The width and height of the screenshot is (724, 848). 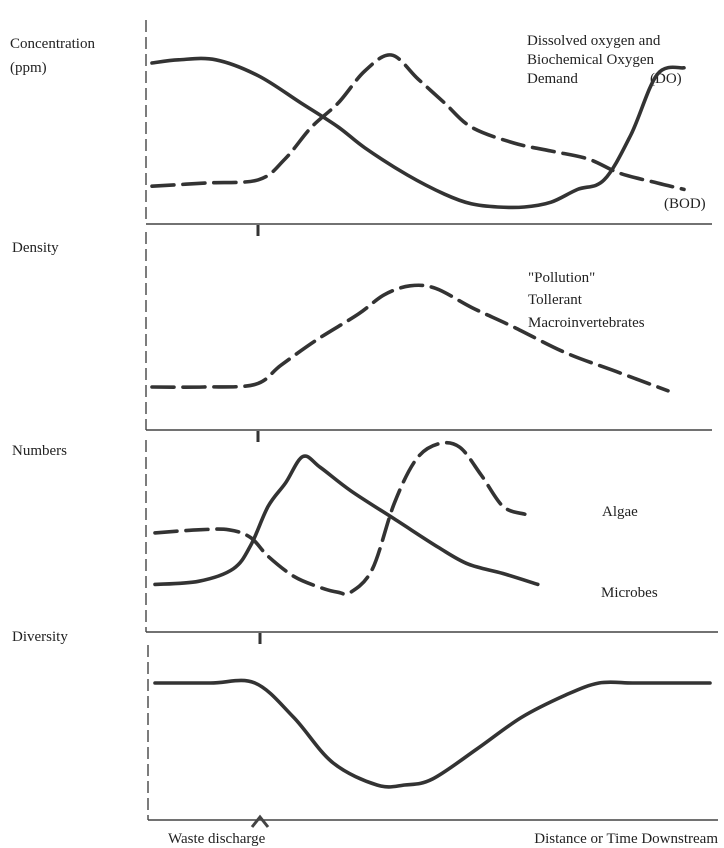 What do you see at coordinates (620, 512) in the screenshot?
I see `algae-label: Algae` at bounding box center [620, 512].